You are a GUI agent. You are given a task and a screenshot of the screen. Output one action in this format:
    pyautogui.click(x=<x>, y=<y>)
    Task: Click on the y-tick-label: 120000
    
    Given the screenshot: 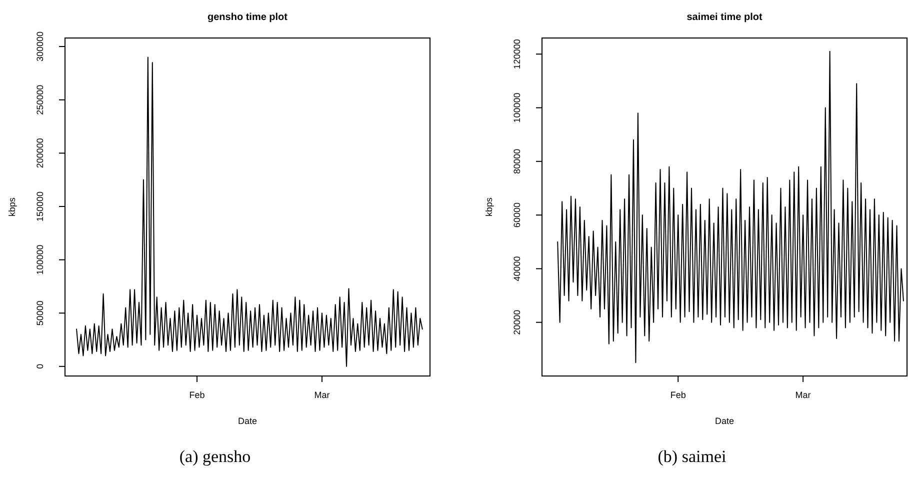 What is the action you would take?
    pyautogui.click(x=517, y=54)
    